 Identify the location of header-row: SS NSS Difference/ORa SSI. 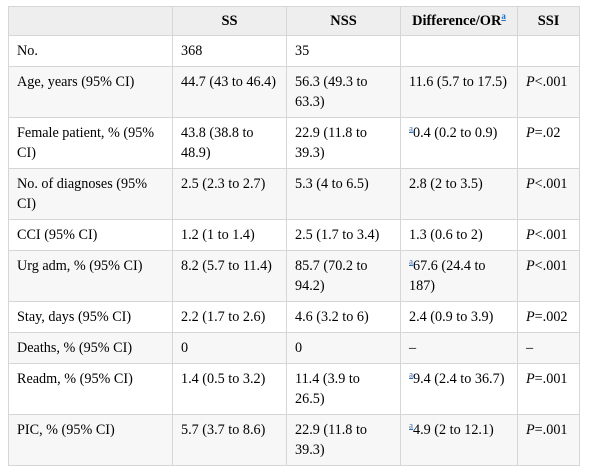
(294, 21).